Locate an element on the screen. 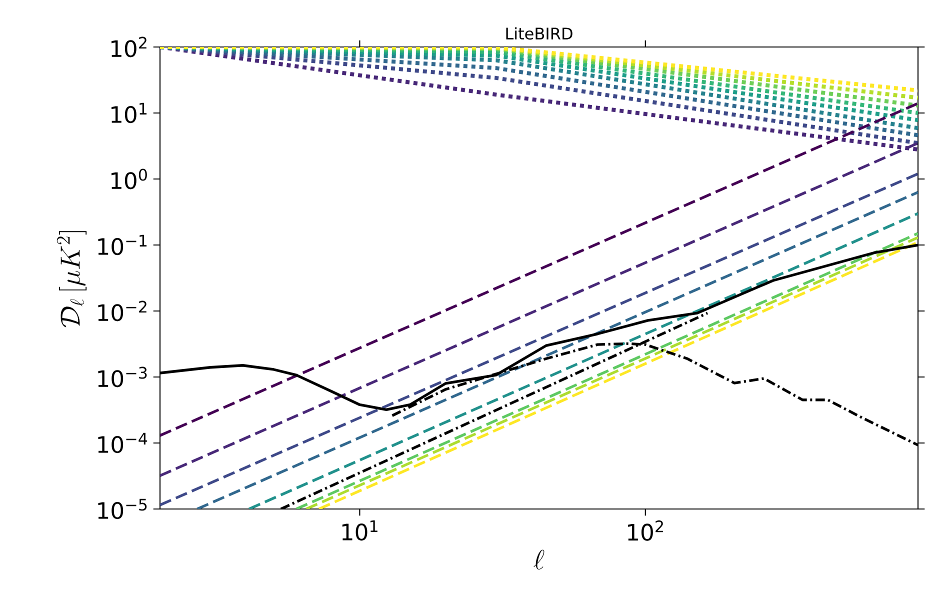 The width and height of the screenshot is (931, 612). y-axis-title: $\mathcal{D}_\ell\,[\mu K^2]$ is located at coordinates (71, 279).